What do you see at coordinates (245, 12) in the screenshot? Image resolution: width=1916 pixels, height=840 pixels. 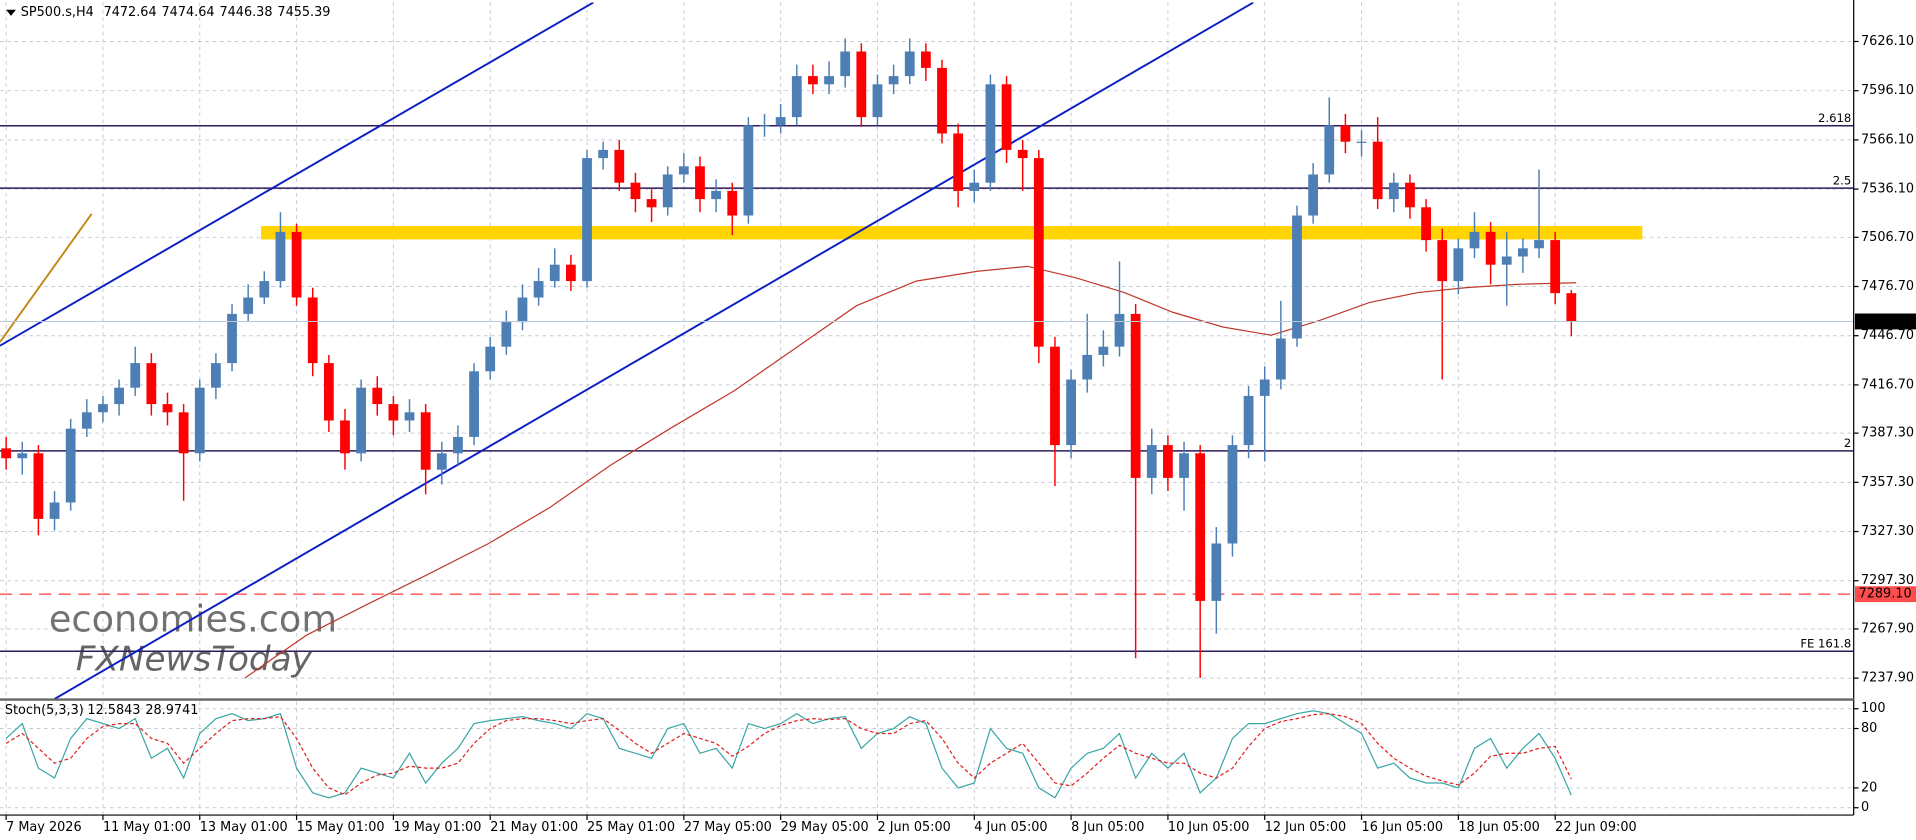 I see `header-low: 7446.38` at bounding box center [245, 12].